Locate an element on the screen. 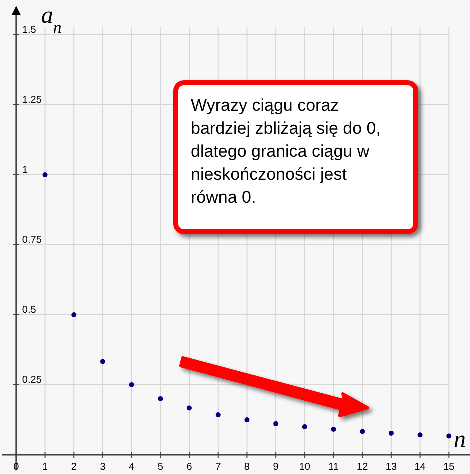  x-tick-label: 8 is located at coordinates (247, 467).